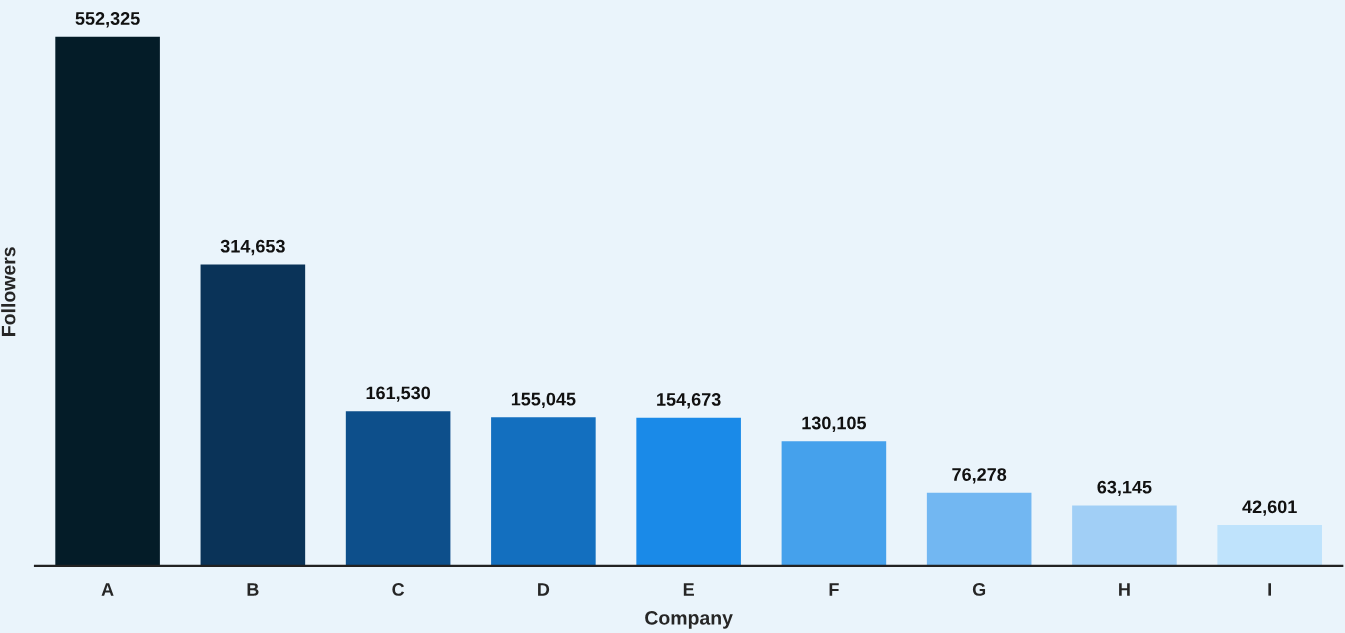 This screenshot has height=633, width=1345. I want to click on x-tick-label: A, so click(107, 589).